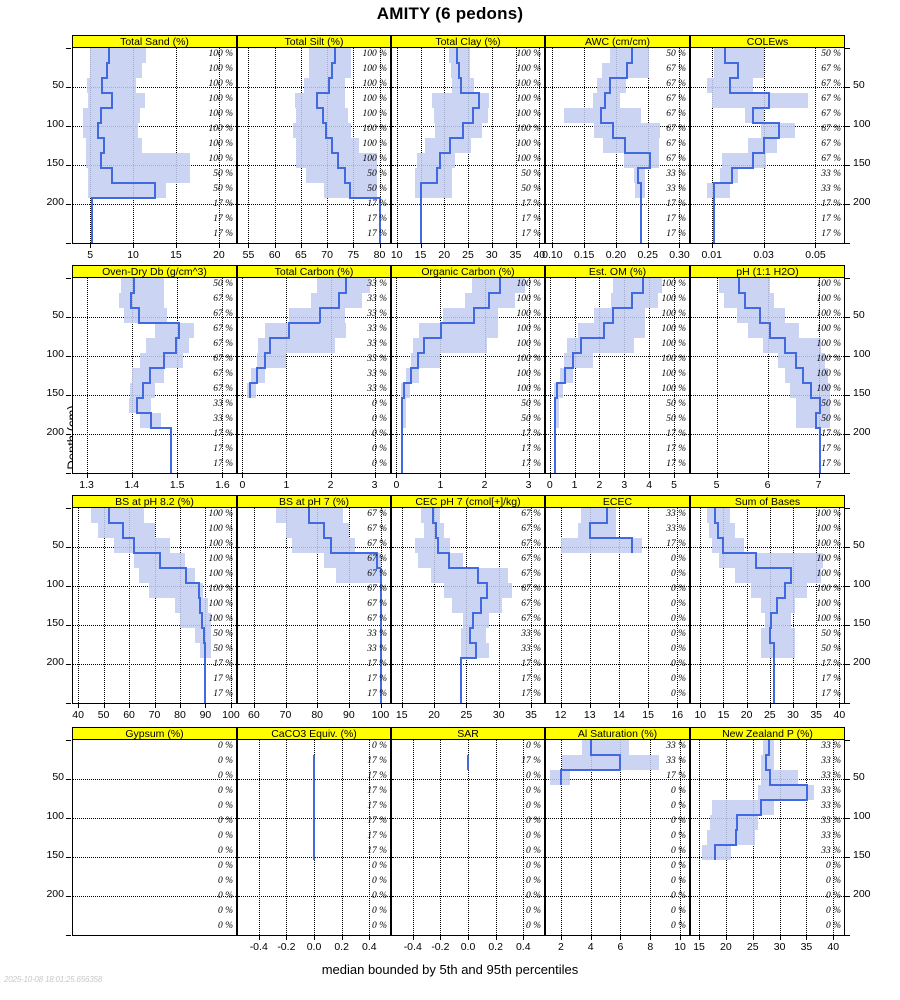  I want to click on x-tick-label: -0.4, so click(412, 947).